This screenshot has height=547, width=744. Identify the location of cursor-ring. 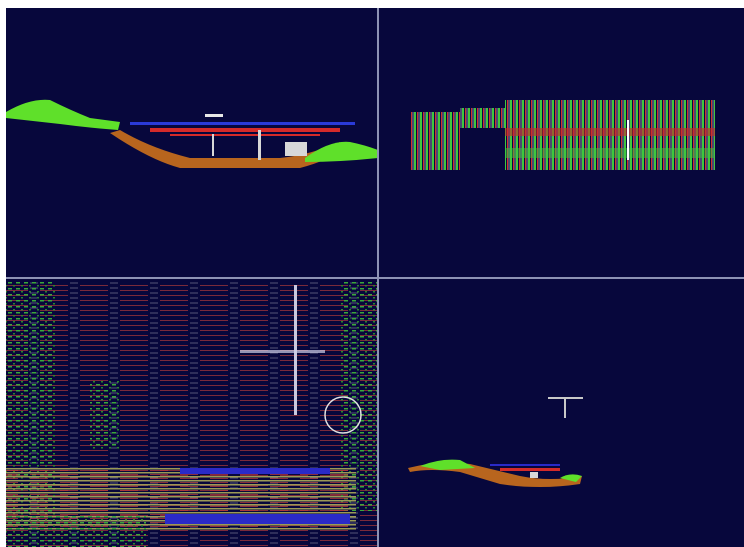
(343, 415).